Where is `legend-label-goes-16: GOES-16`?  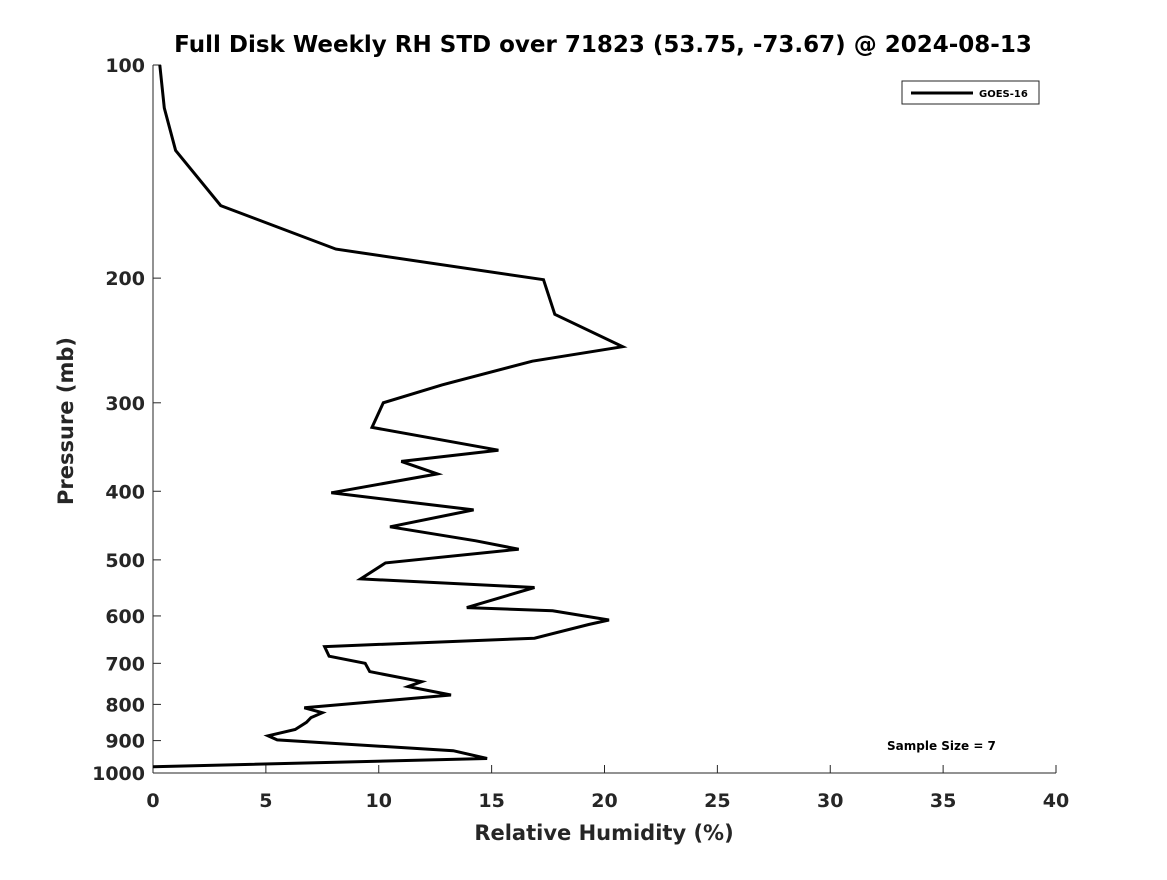 legend-label-goes-16: GOES-16 is located at coordinates (1003, 94).